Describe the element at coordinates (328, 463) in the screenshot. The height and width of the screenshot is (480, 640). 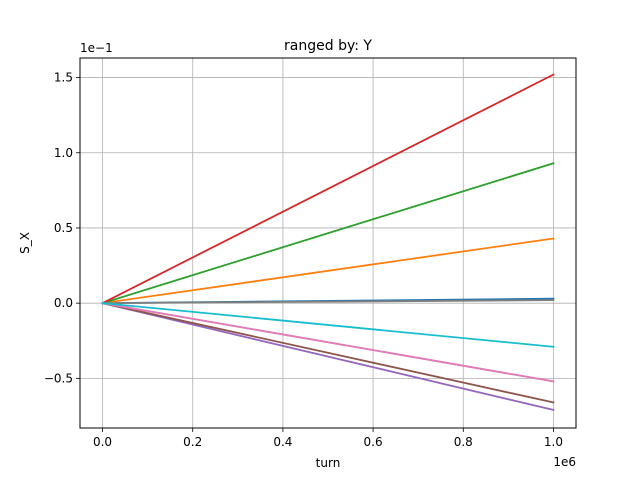
I see `x-axis-label: turn` at that location.